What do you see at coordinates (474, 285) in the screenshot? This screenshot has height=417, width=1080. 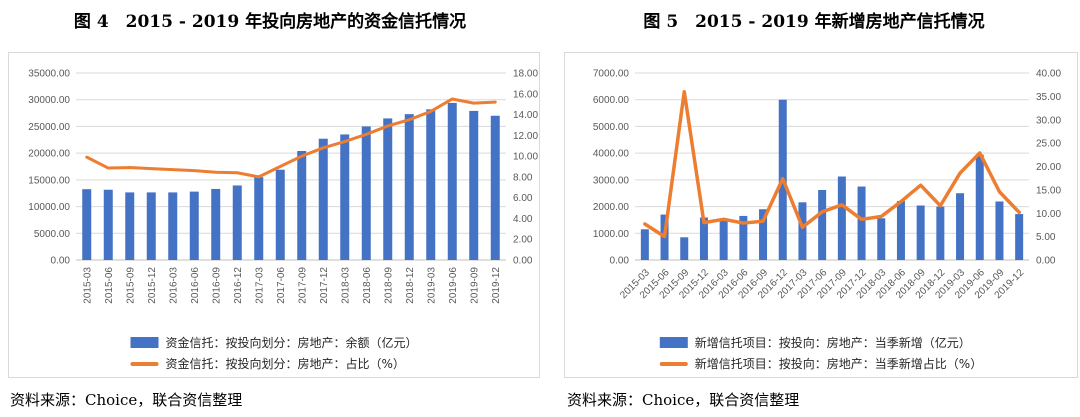 I see `svg-text: 2019-09` at bounding box center [474, 285].